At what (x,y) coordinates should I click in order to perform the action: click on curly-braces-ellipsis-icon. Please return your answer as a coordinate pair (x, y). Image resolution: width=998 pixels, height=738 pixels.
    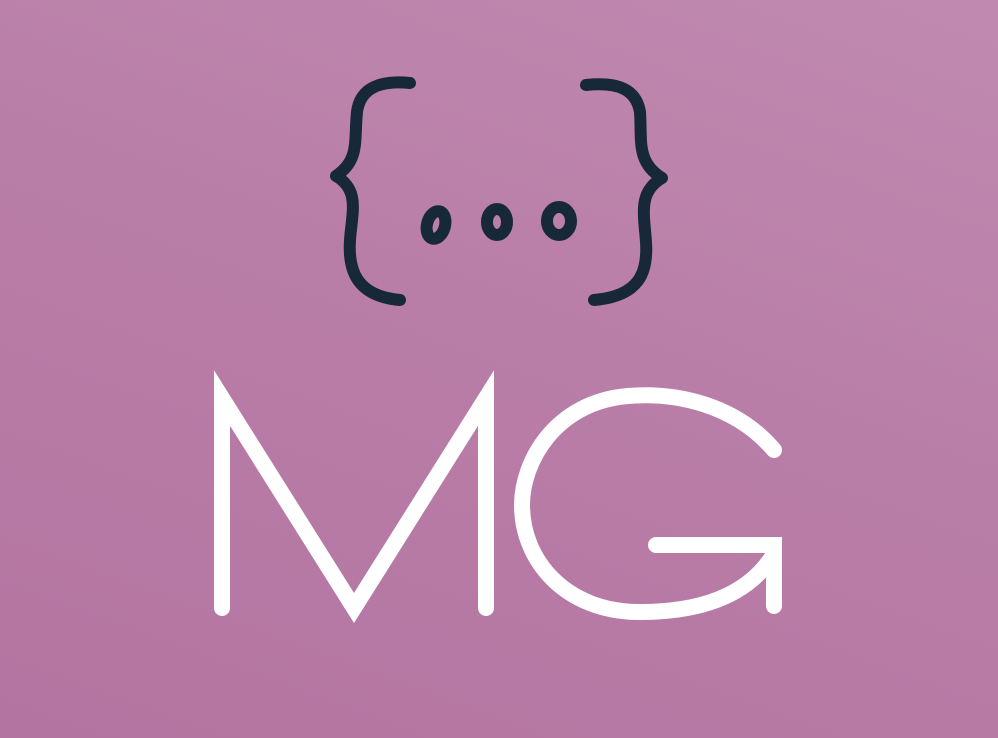
    Looking at the image, I should click on (499, 191).